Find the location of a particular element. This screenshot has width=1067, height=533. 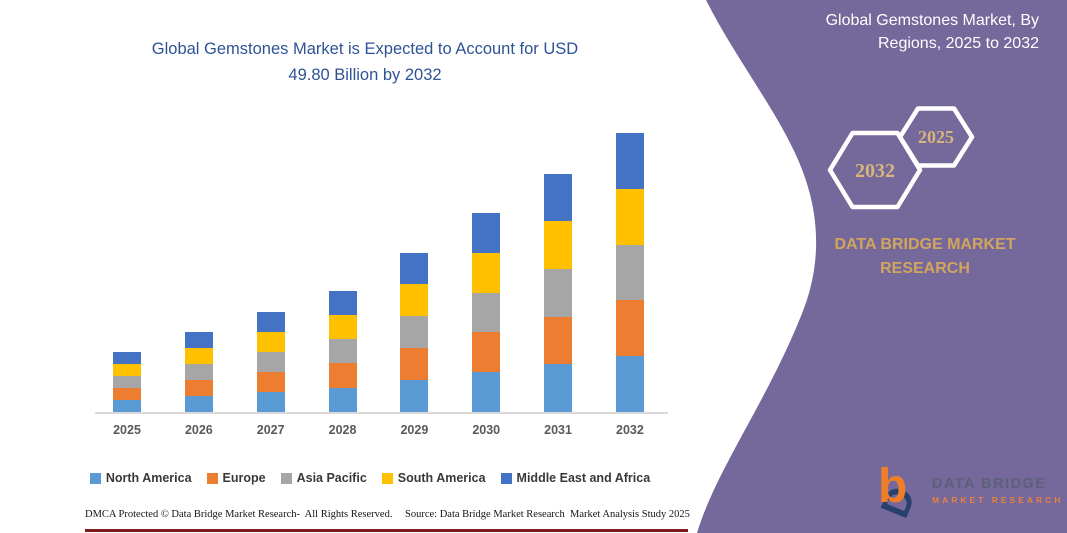

logo-text: DATA BRIDGE MARKET RESEARCH is located at coordinates (997, 490).